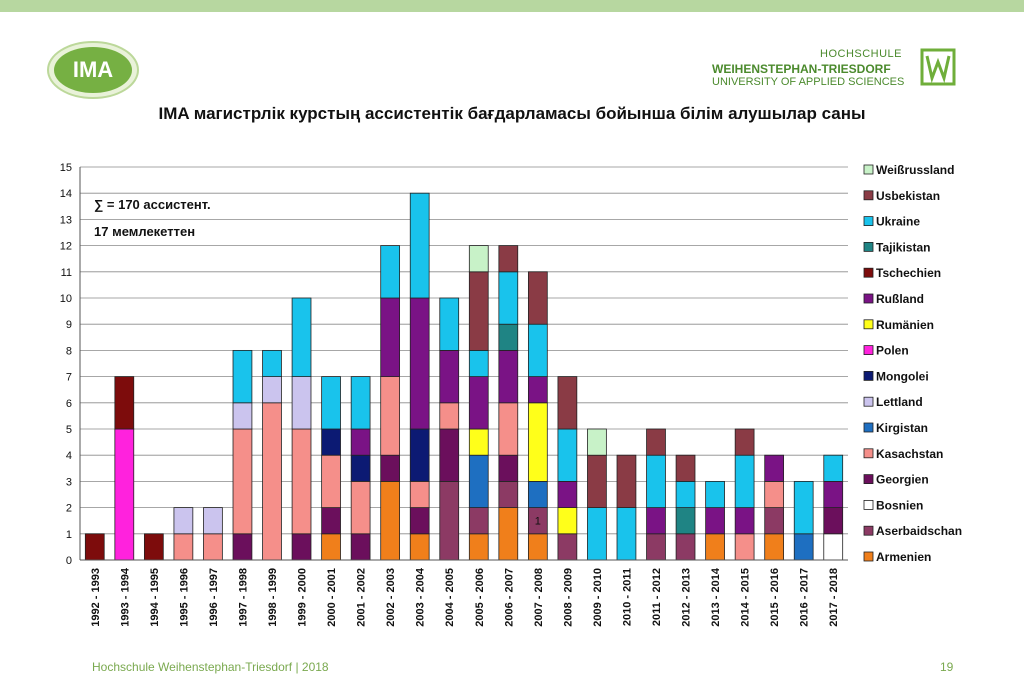 The image size is (1024, 696). Describe the element at coordinates (657, 597) in the screenshot. I see `x-tick-label: 2011 - 2012` at that location.